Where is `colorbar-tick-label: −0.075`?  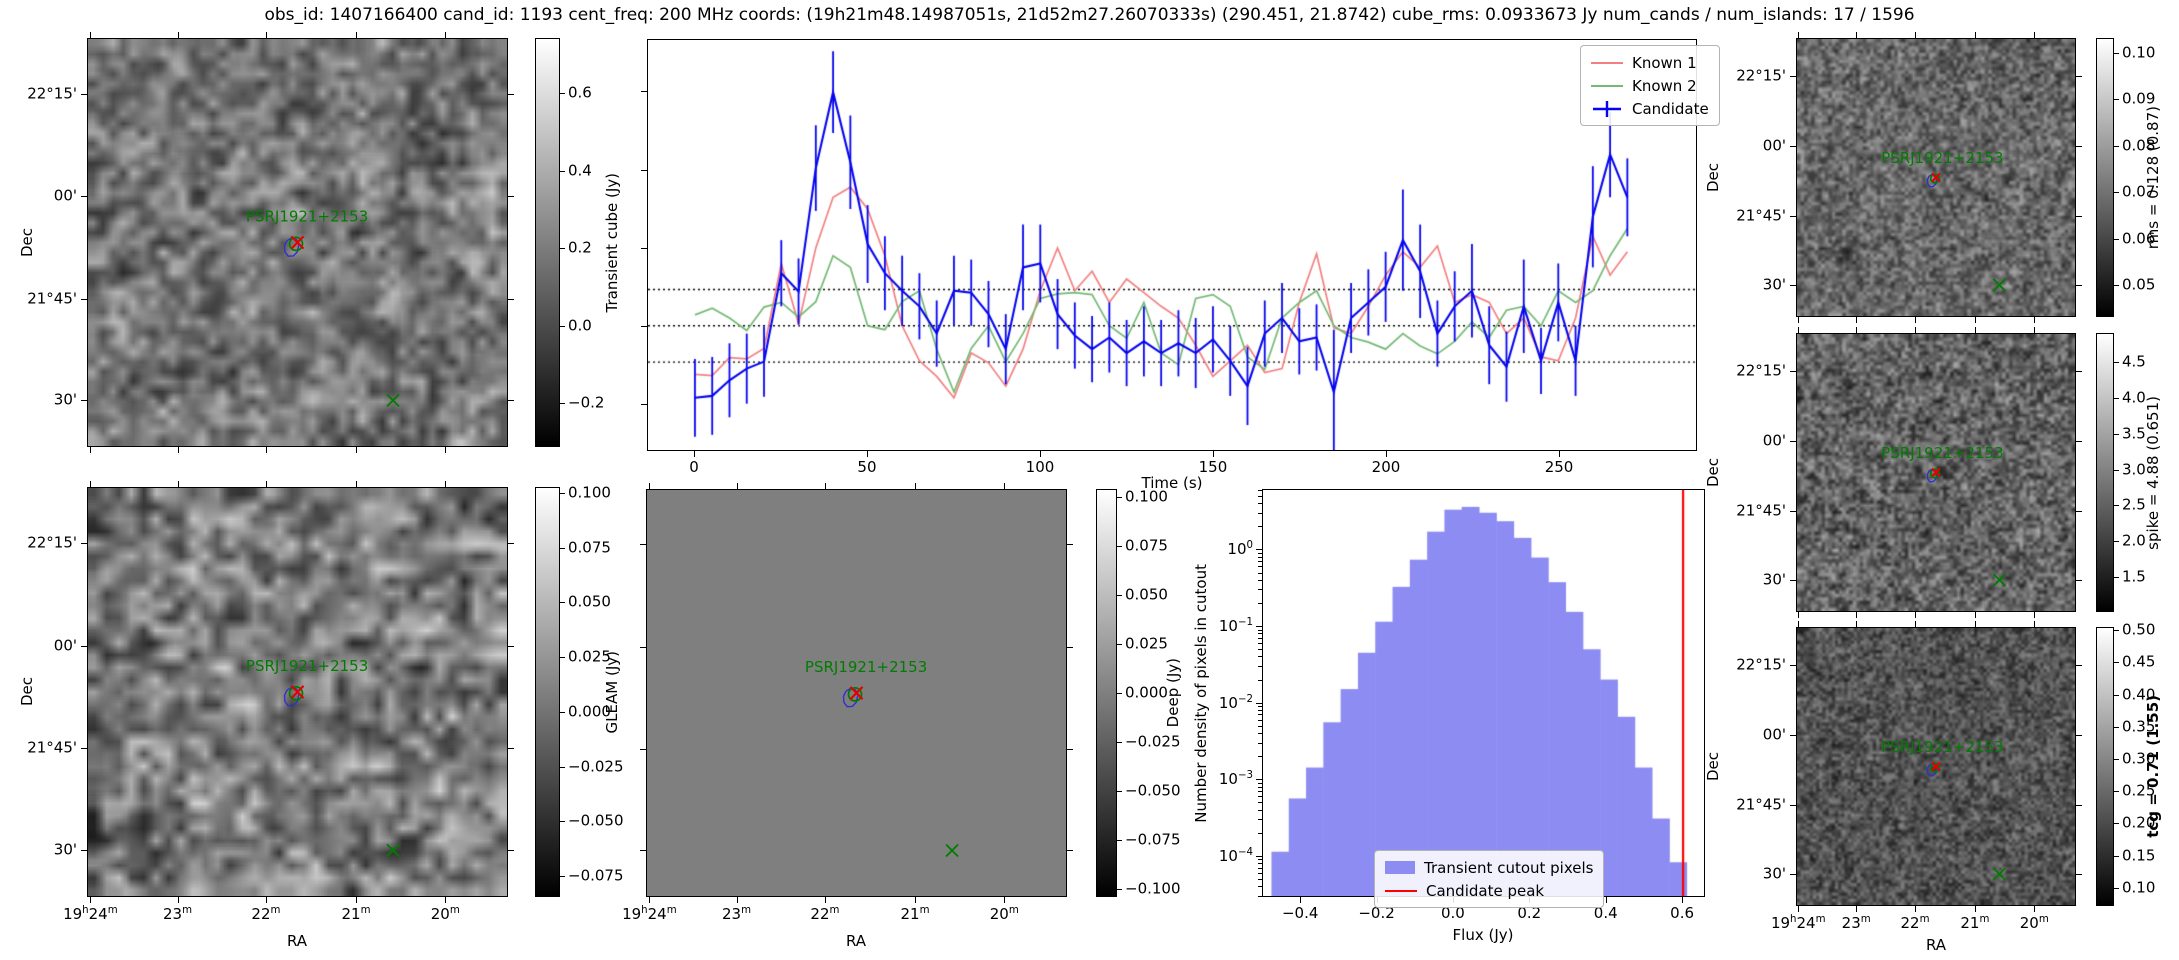 colorbar-tick-label: −0.075 is located at coordinates (596, 875).